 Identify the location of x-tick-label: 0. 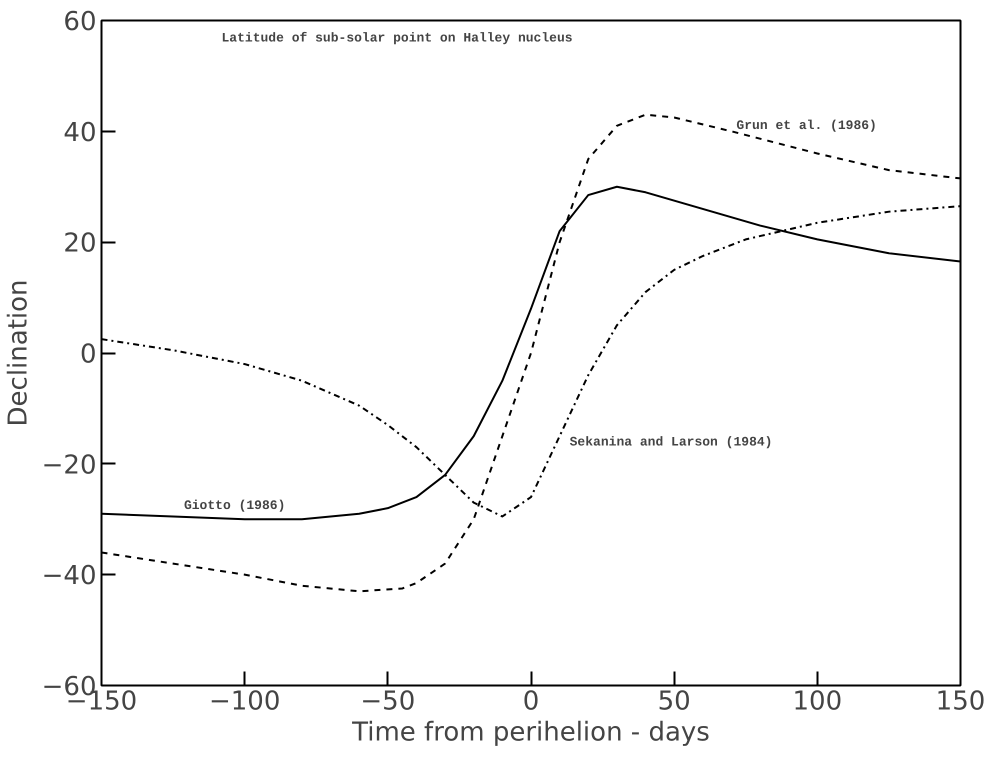
(531, 701).